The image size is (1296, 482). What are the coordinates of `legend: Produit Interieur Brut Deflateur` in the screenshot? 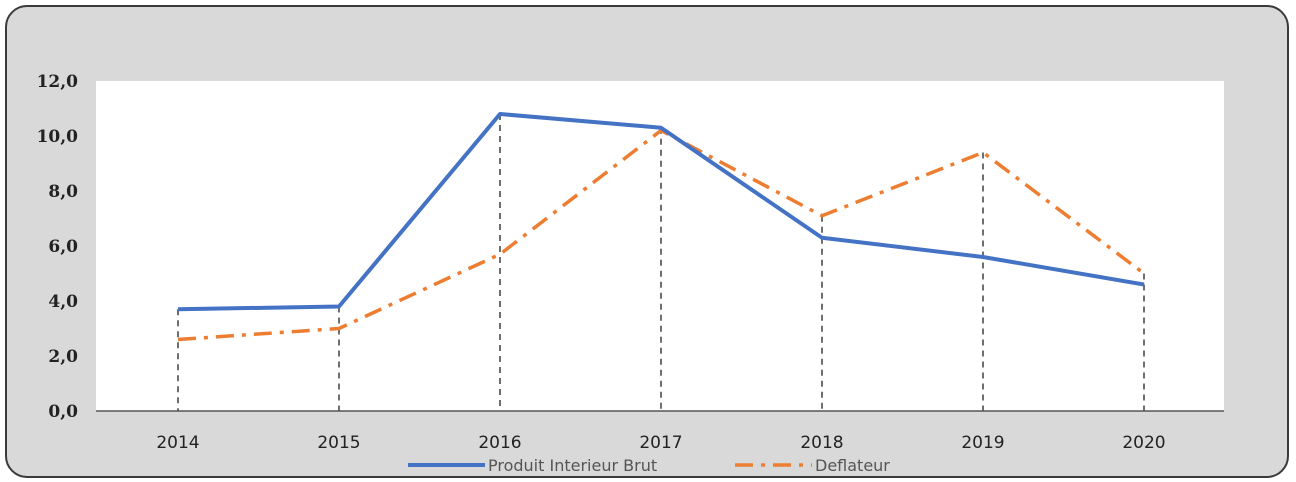 It's located at (649, 465).